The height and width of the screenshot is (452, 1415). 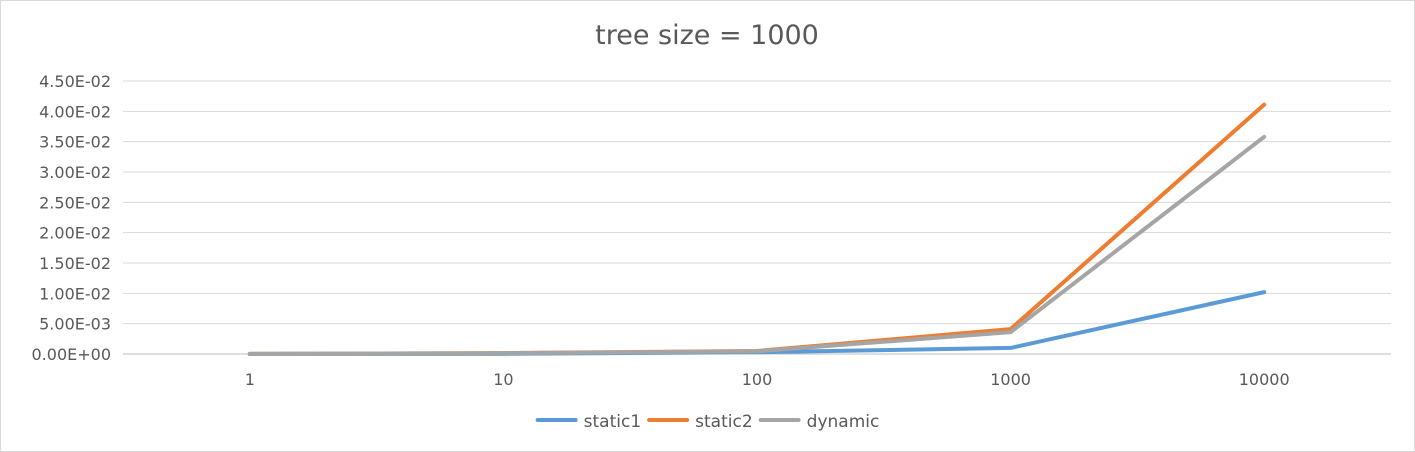 What do you see at coordinates (1264, 379) in the screenshot?
I see `x-tick-label: 10000` at bounding box center [1264, 379].